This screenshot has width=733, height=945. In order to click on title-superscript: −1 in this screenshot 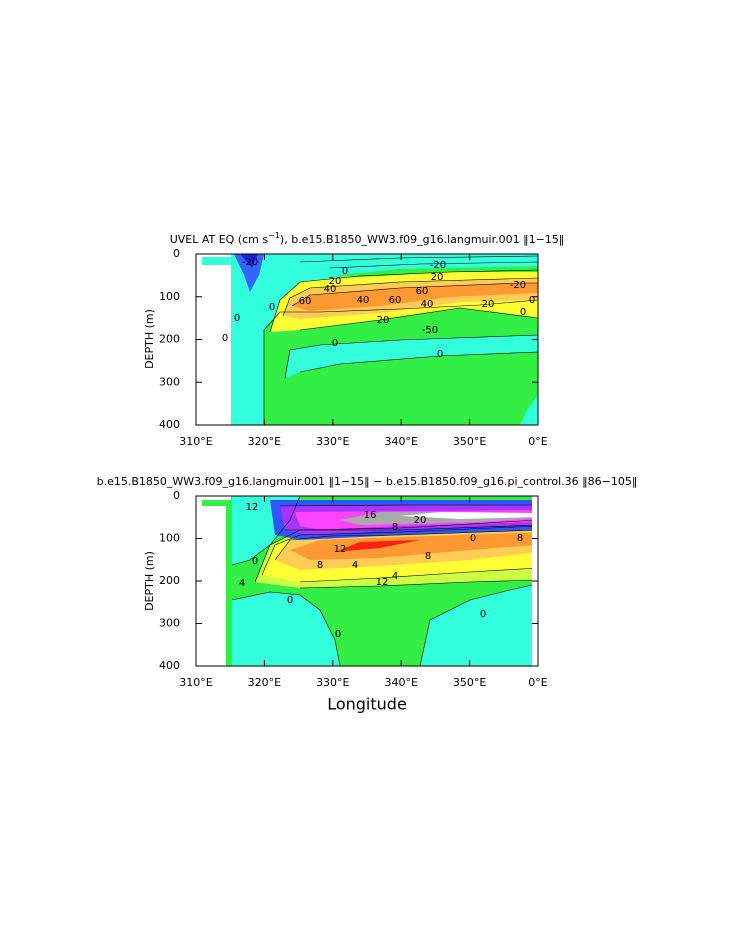, I will do `click(274, 235)`.